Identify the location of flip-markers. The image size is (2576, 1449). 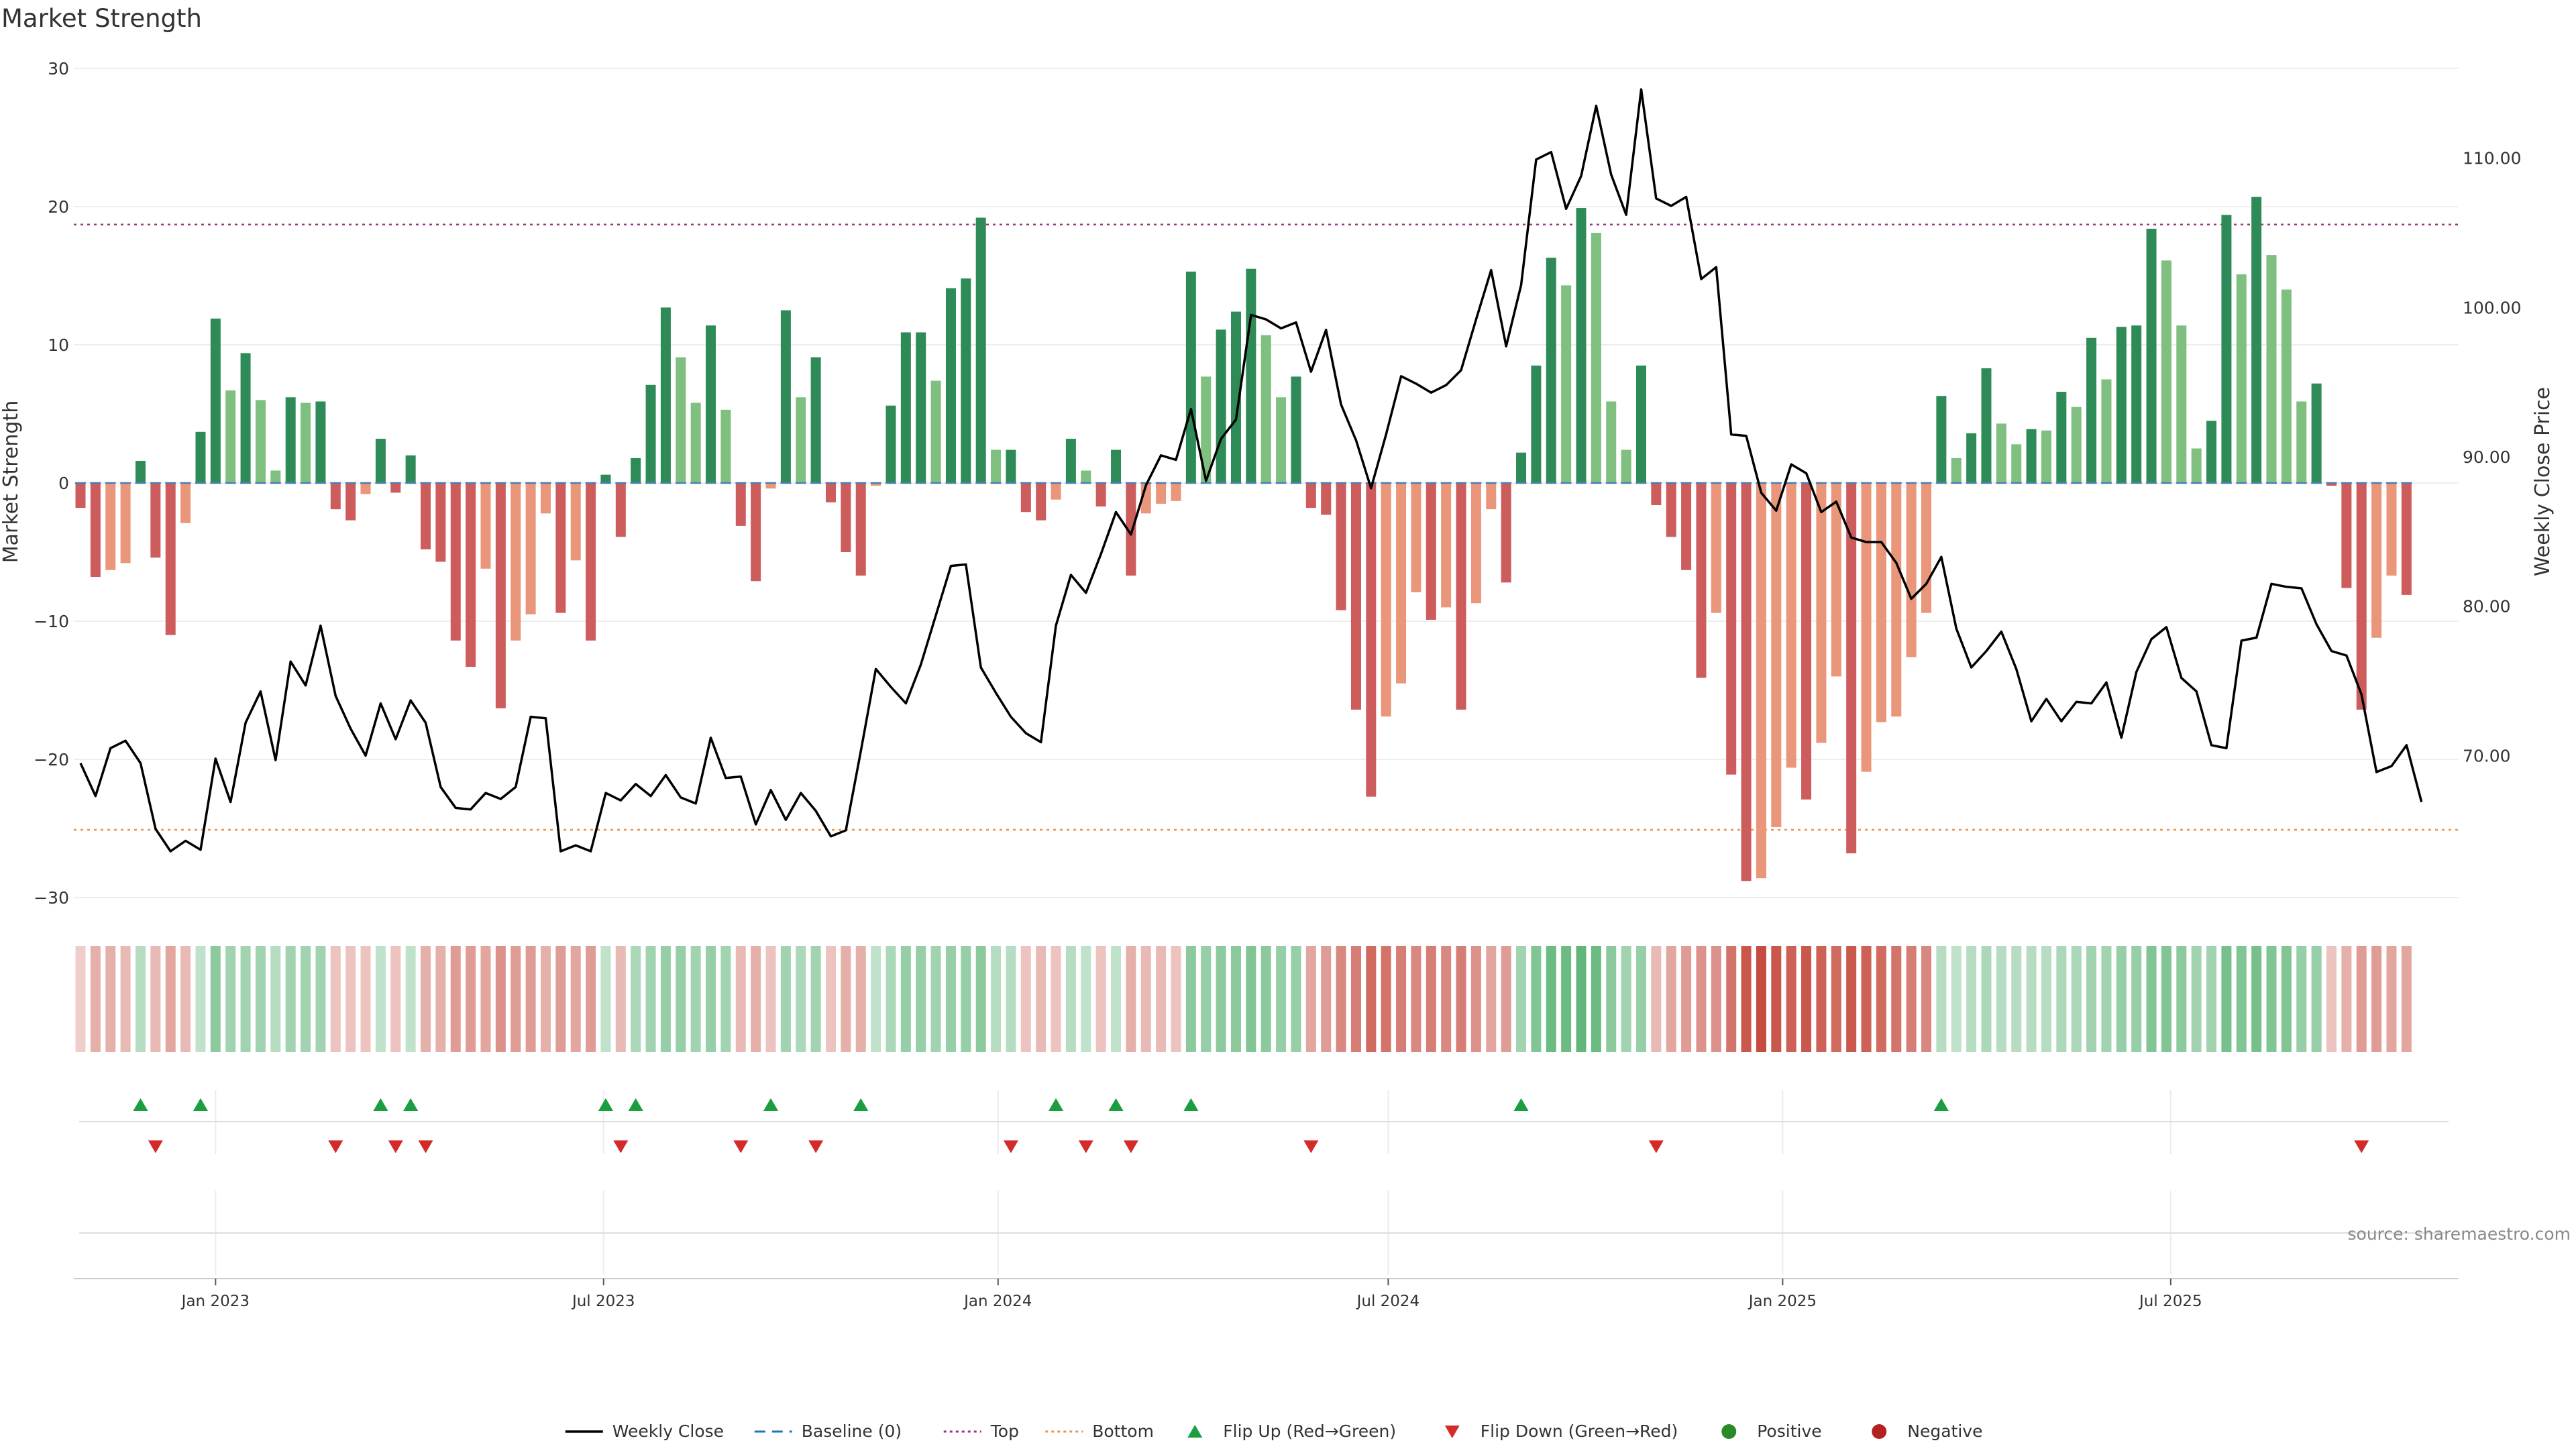
(1251, 1125).